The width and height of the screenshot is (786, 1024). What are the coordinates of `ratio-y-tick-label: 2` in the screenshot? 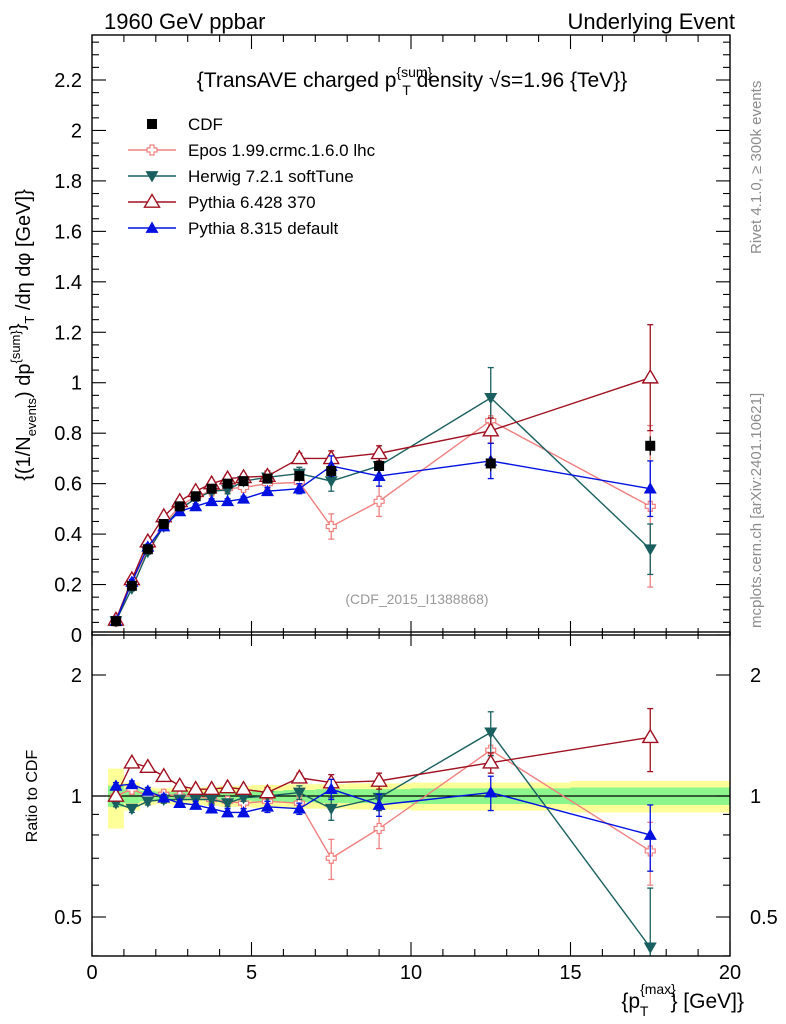 It's located at (76, 676).